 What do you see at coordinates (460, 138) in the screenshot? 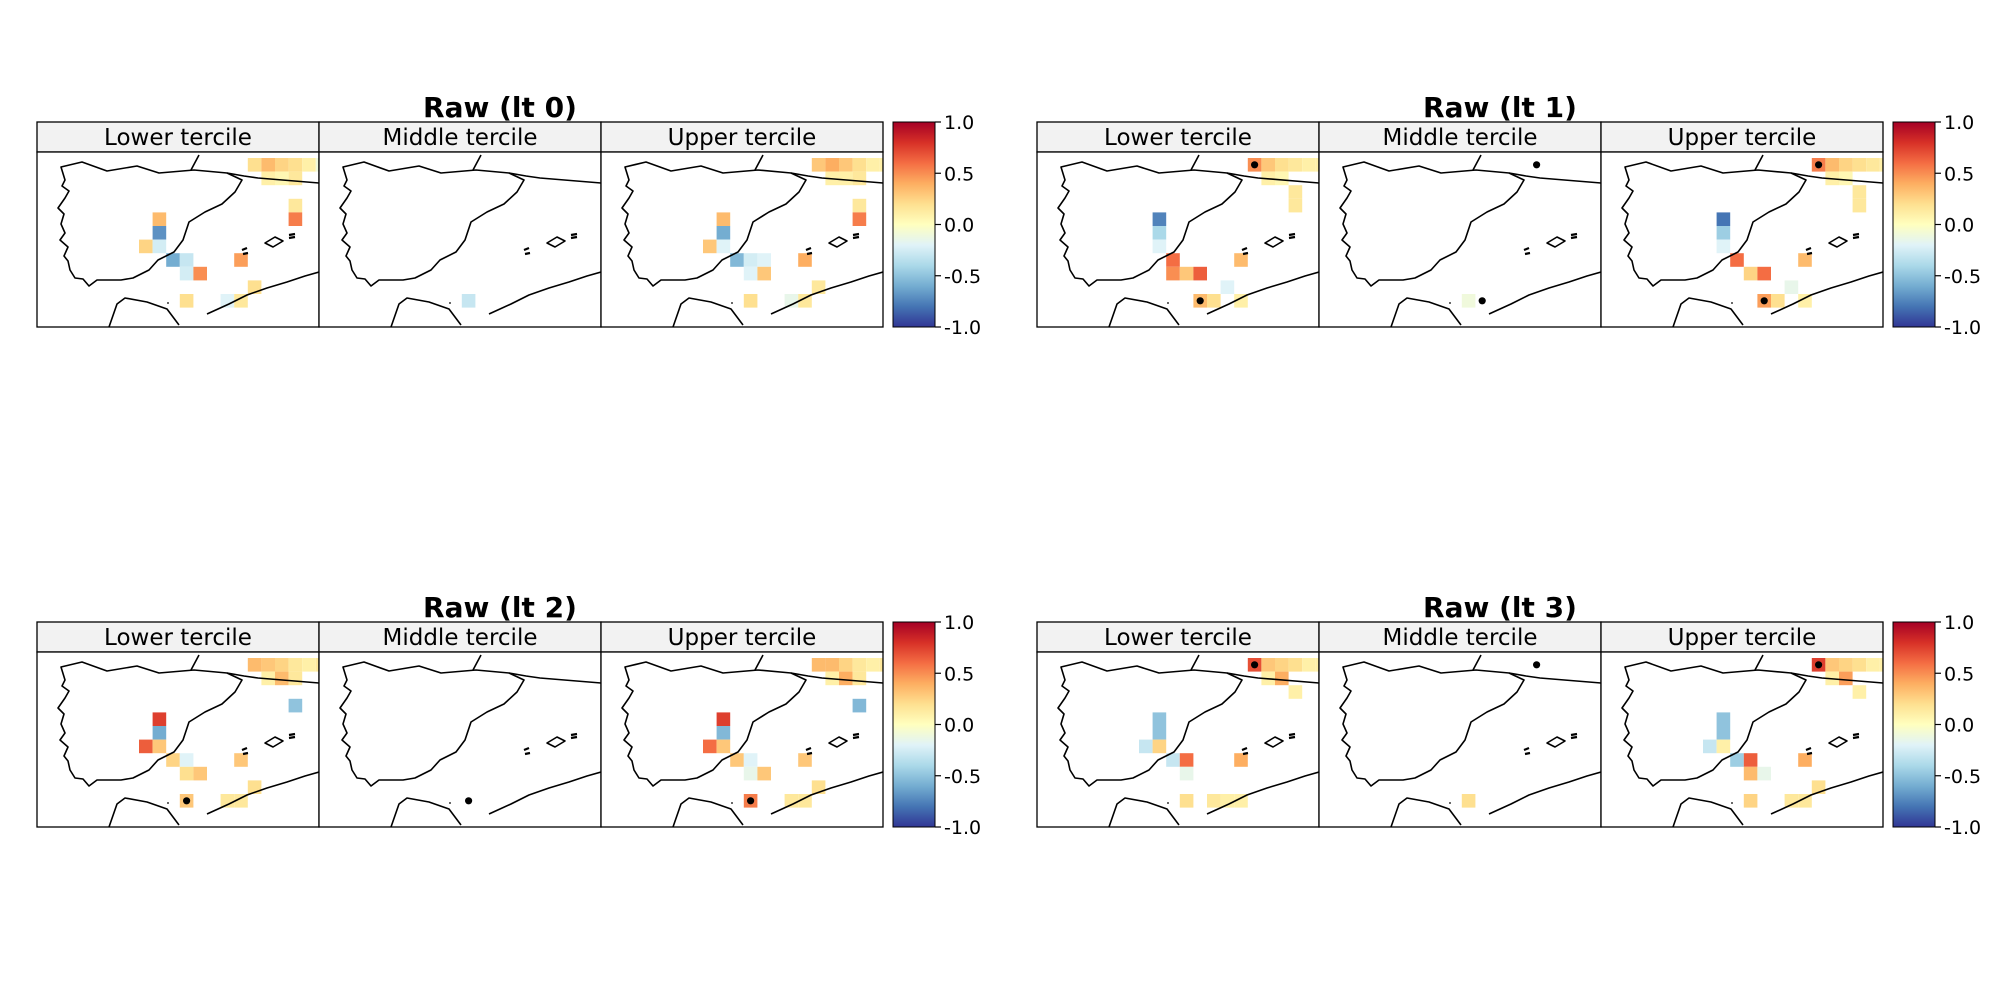
I see `panel-label: Middle tercile` at bounding box center [460, 138].